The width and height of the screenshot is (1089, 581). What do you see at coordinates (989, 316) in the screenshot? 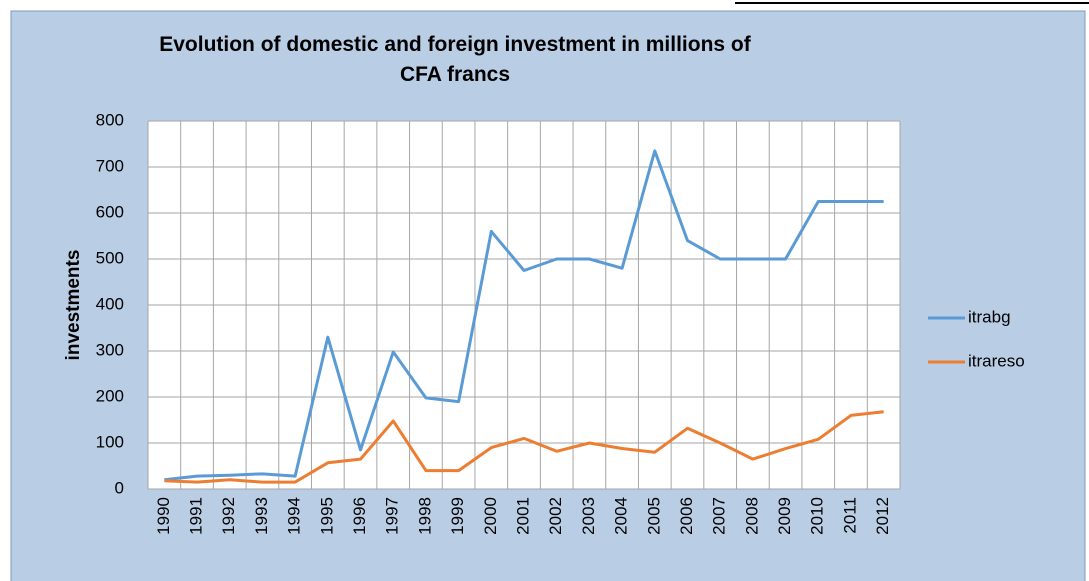
I see `legend-label: itrabg` at bounding box center [989, 316].